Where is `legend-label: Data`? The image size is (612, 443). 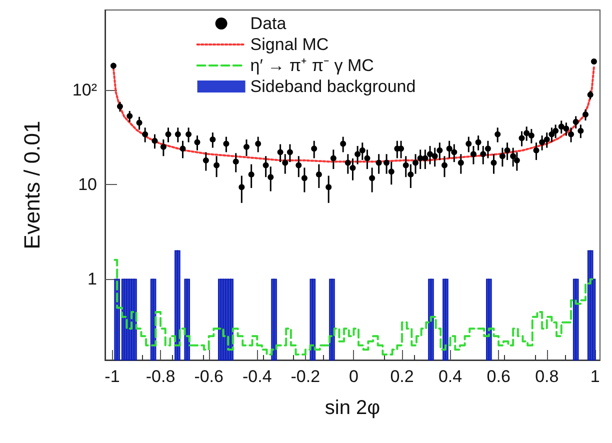 legend-label: Data is located at coordinates (268, 23).